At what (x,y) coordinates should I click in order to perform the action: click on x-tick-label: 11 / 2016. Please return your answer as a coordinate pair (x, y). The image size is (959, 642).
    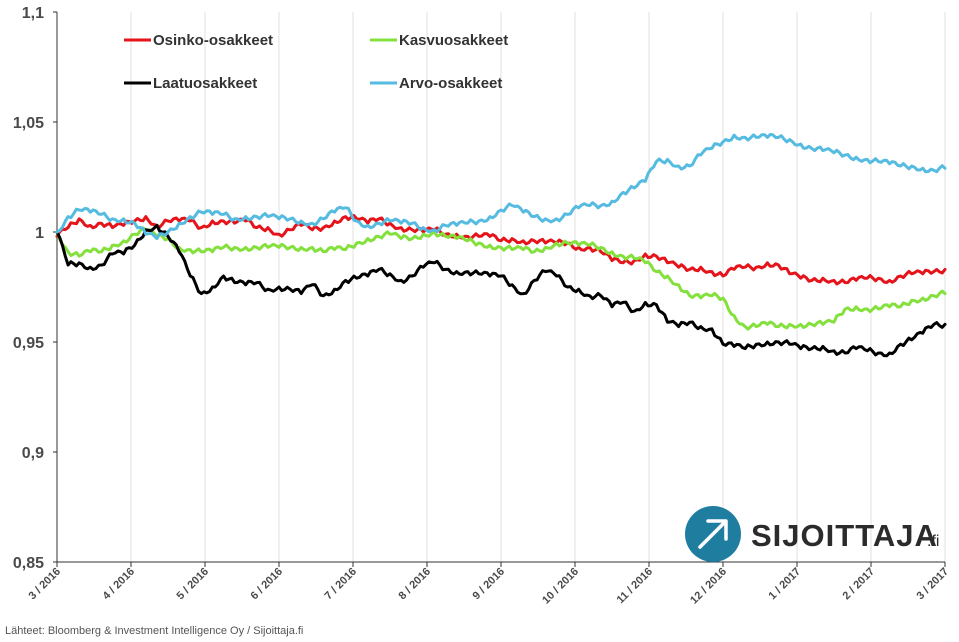
    Looking at the image, I should click on (635, 586).